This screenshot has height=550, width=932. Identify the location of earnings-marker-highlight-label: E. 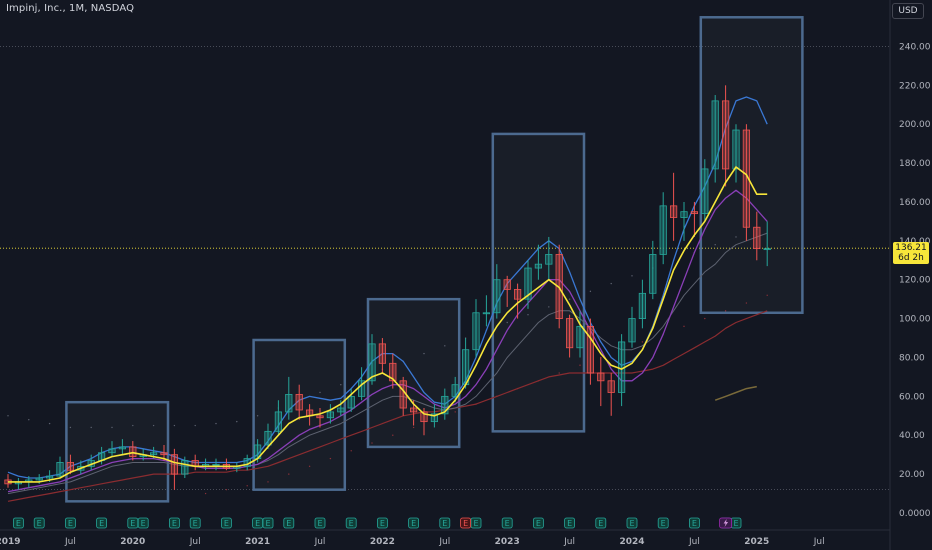
(465, 523).